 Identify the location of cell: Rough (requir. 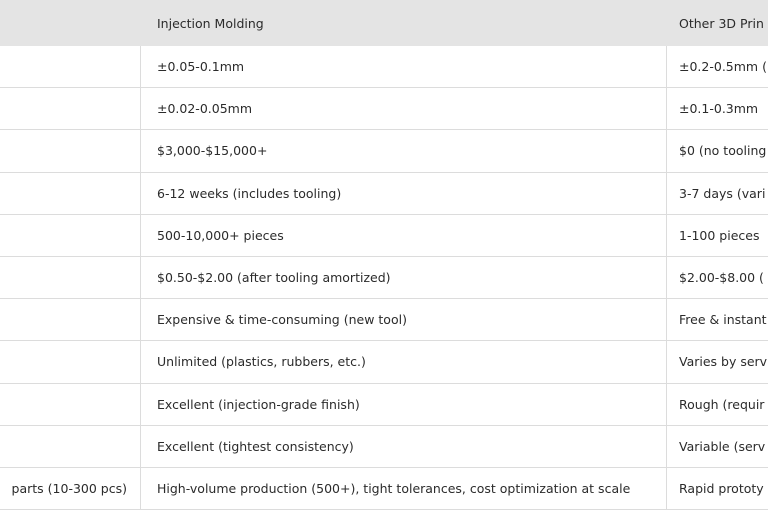
(722, 404).